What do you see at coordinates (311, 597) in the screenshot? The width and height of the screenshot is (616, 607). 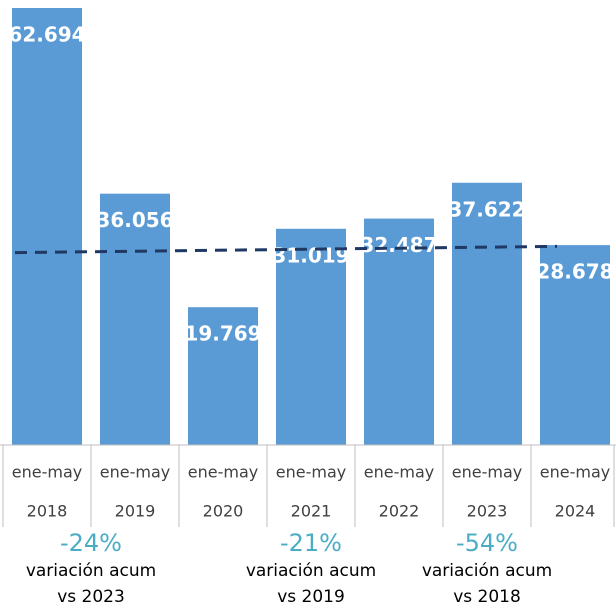 I see `annotation-ref: vs 2019` at bounding box center [311, 597].